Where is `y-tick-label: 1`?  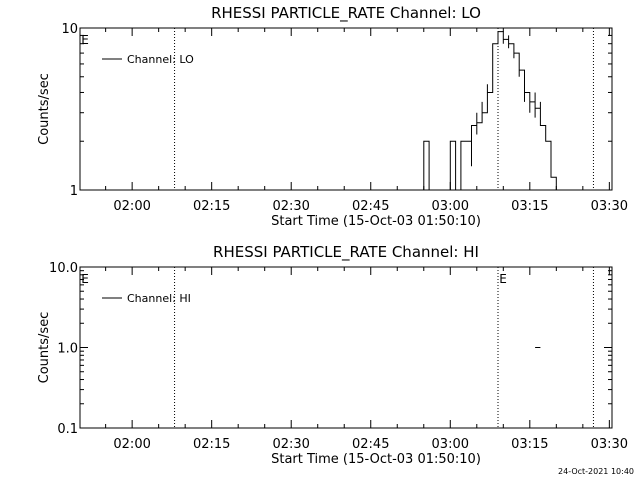 y-tick-label: 1 is located at coordinates (74, 191).